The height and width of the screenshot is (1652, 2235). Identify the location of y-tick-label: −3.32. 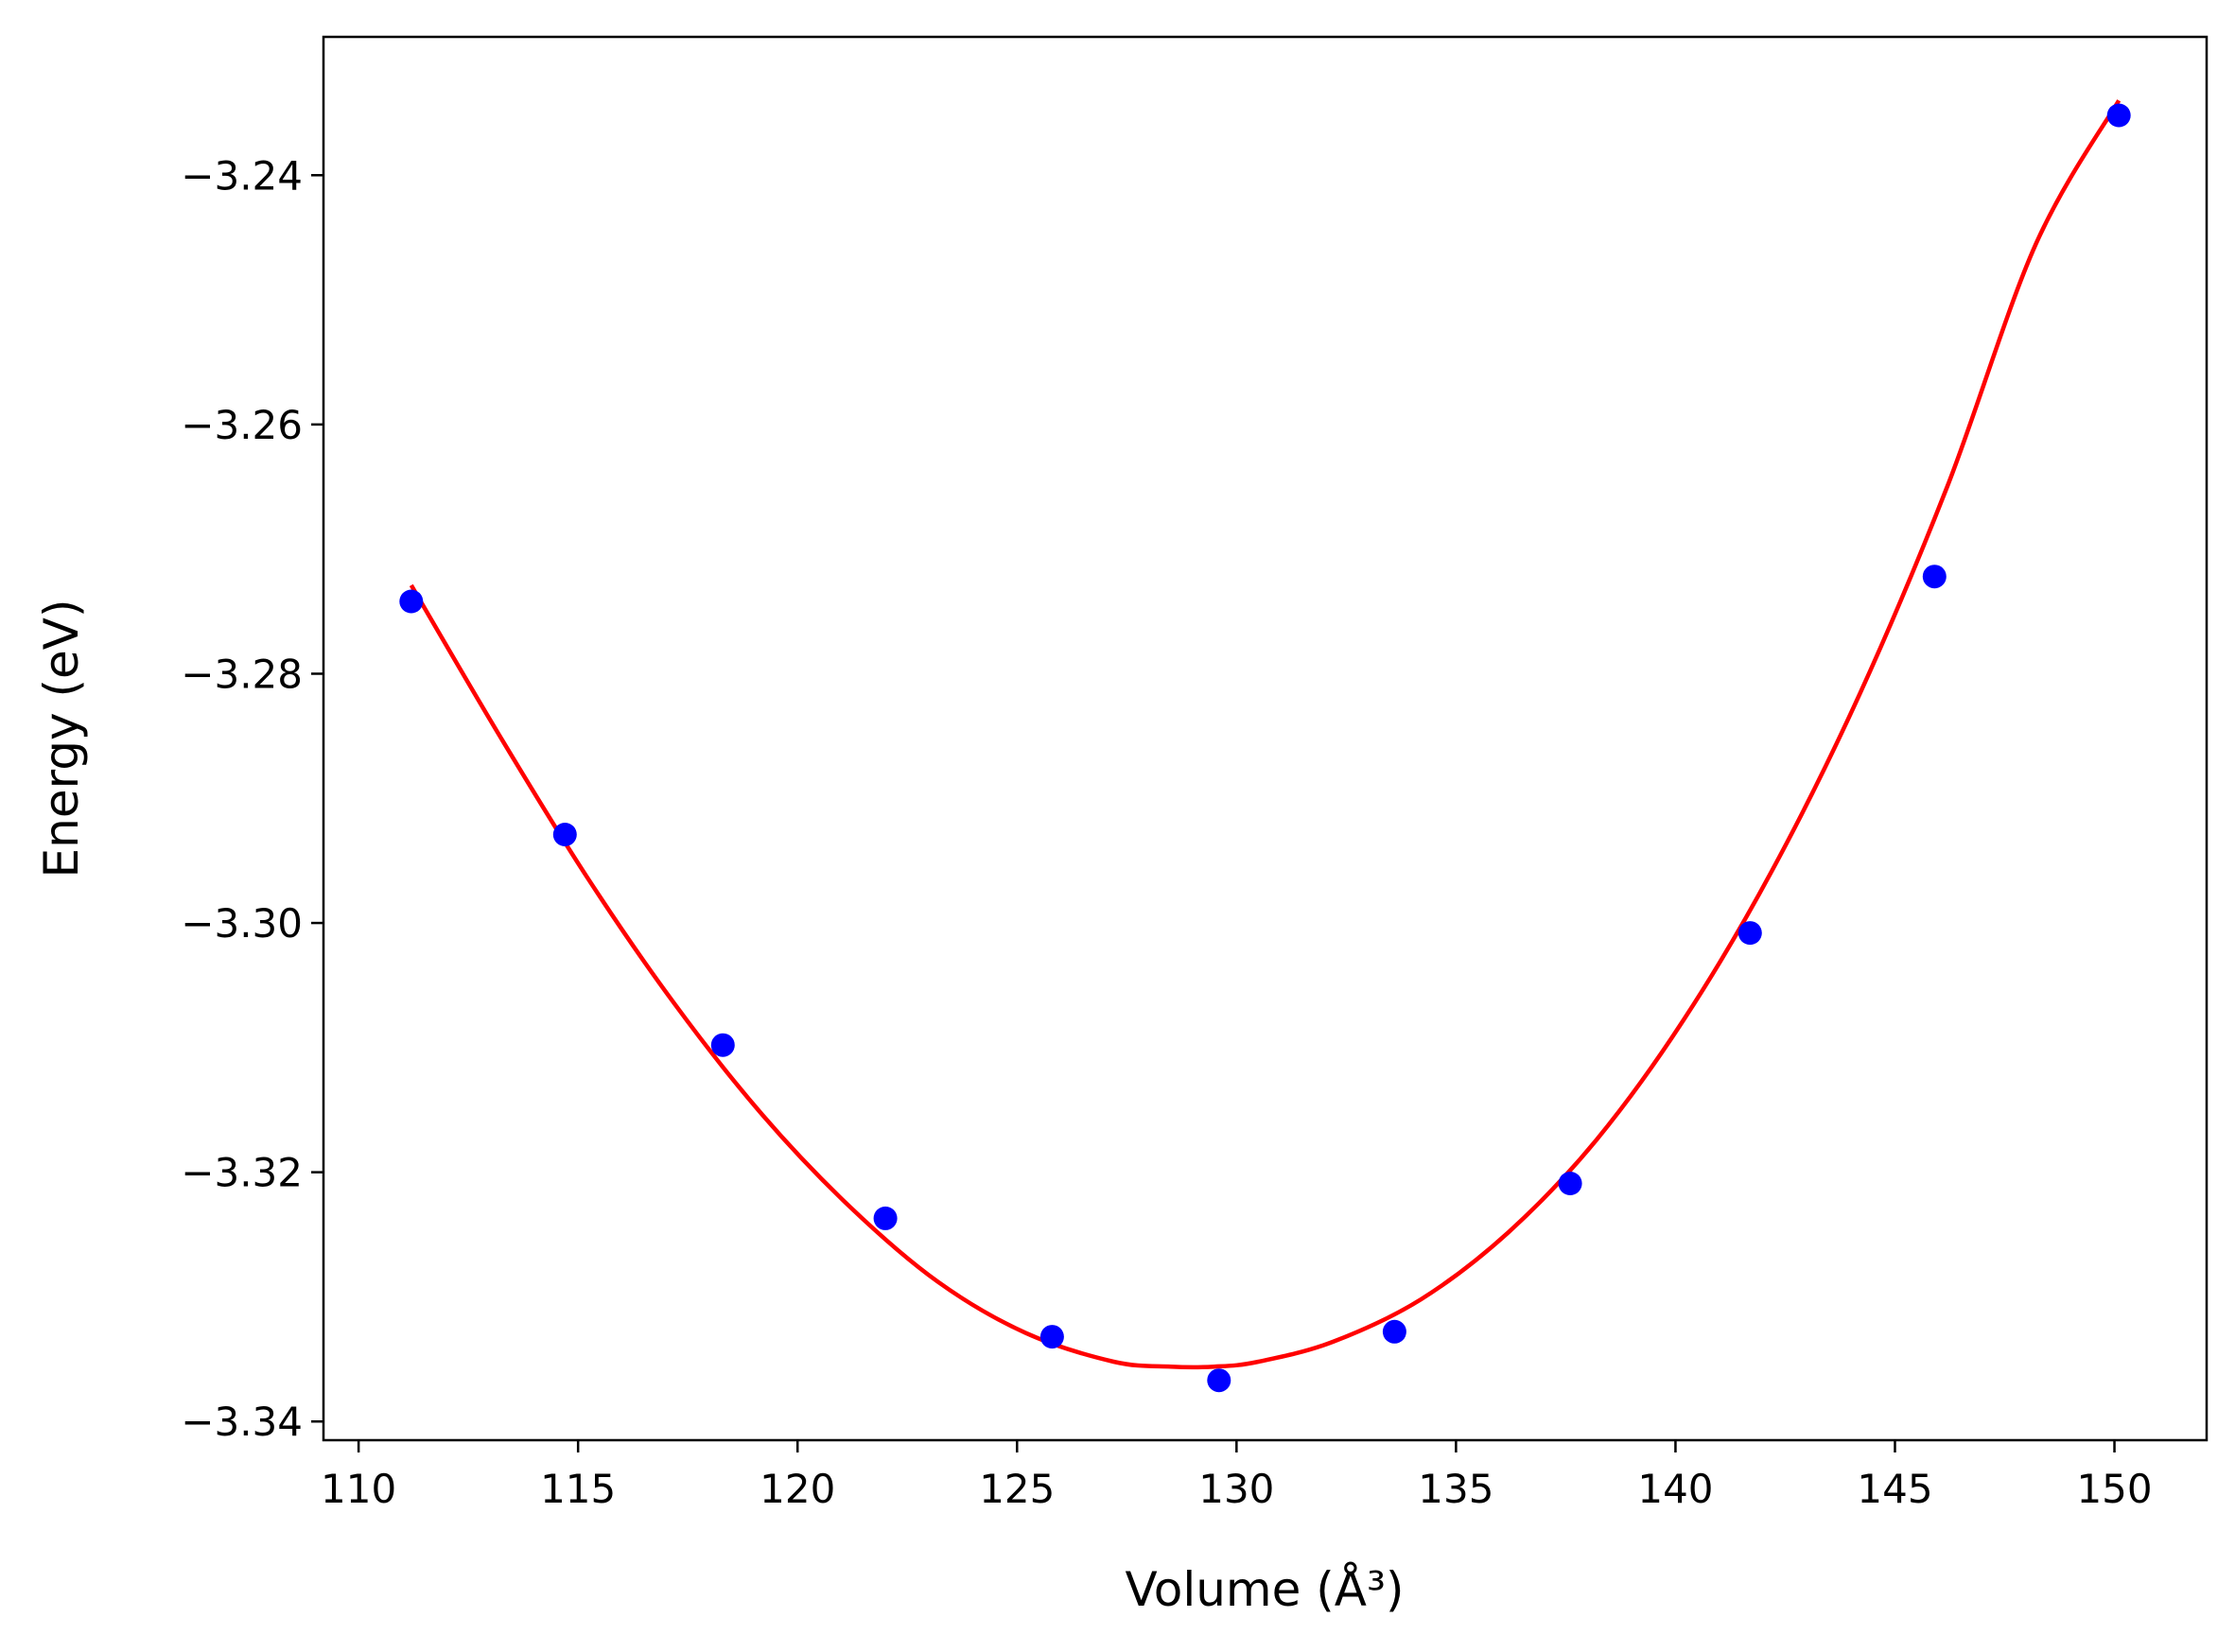
(242, 1173).